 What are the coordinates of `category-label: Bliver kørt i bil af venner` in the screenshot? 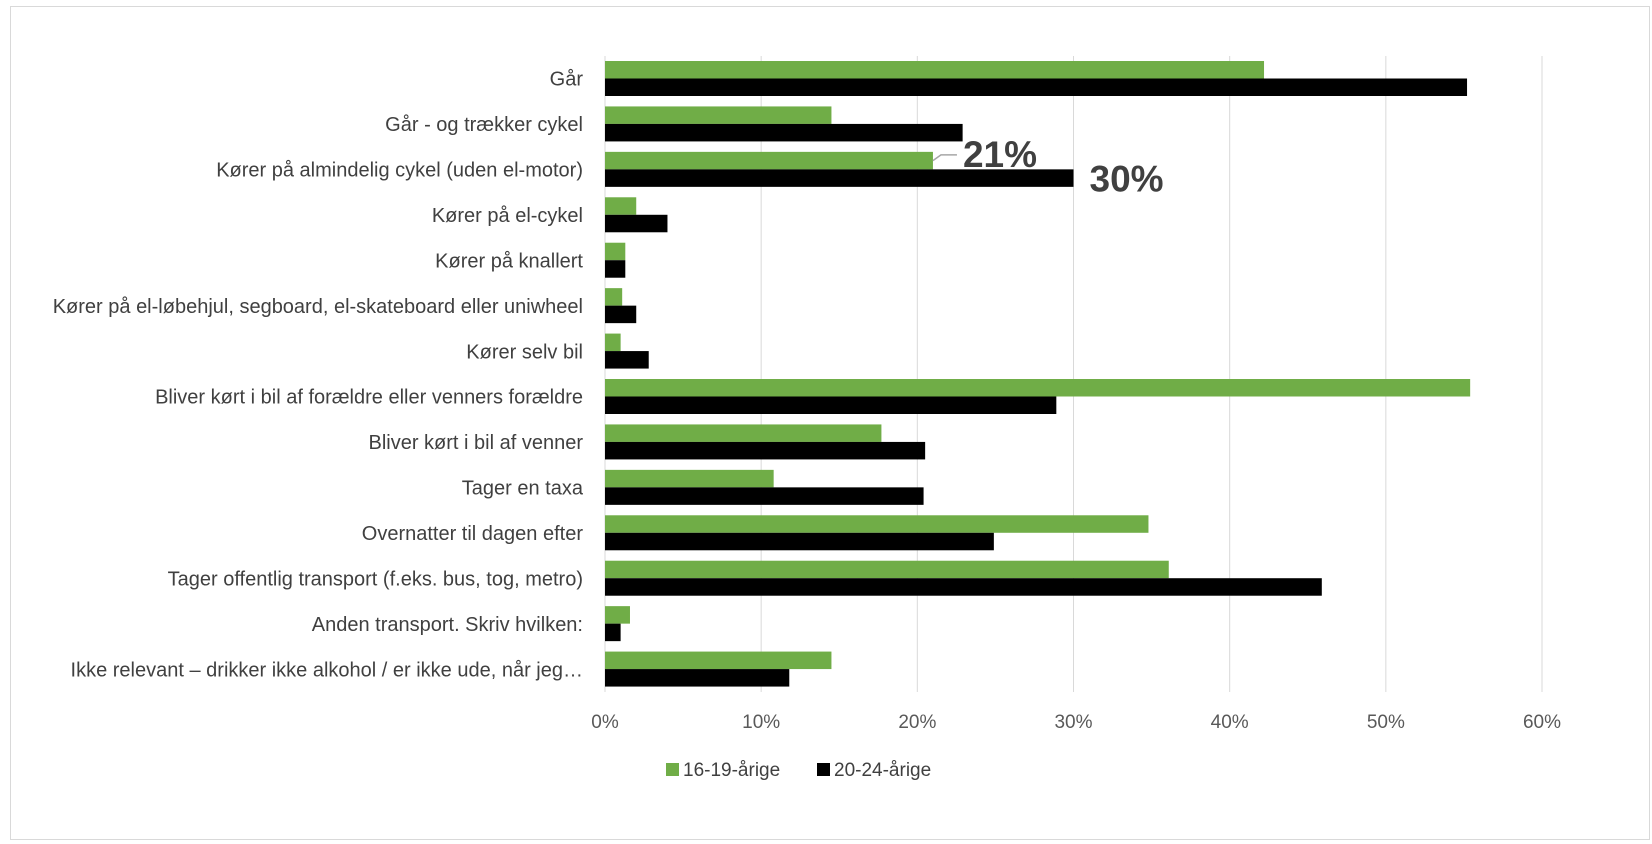 It's located at (475, 443).